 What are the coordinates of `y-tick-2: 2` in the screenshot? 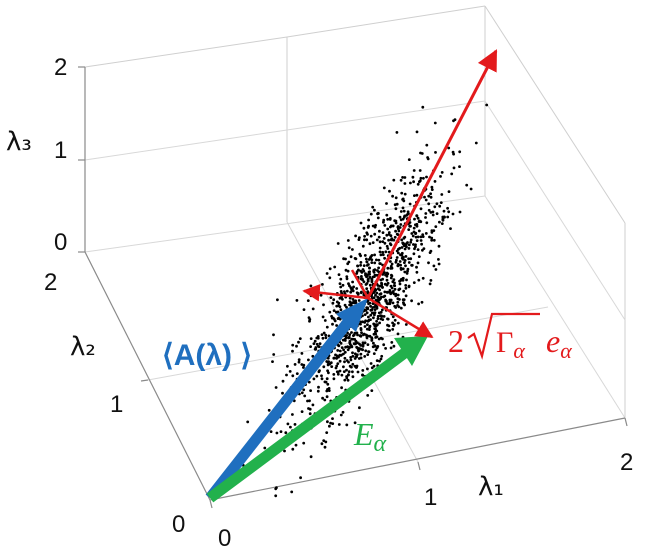 It's located at (50, 282).